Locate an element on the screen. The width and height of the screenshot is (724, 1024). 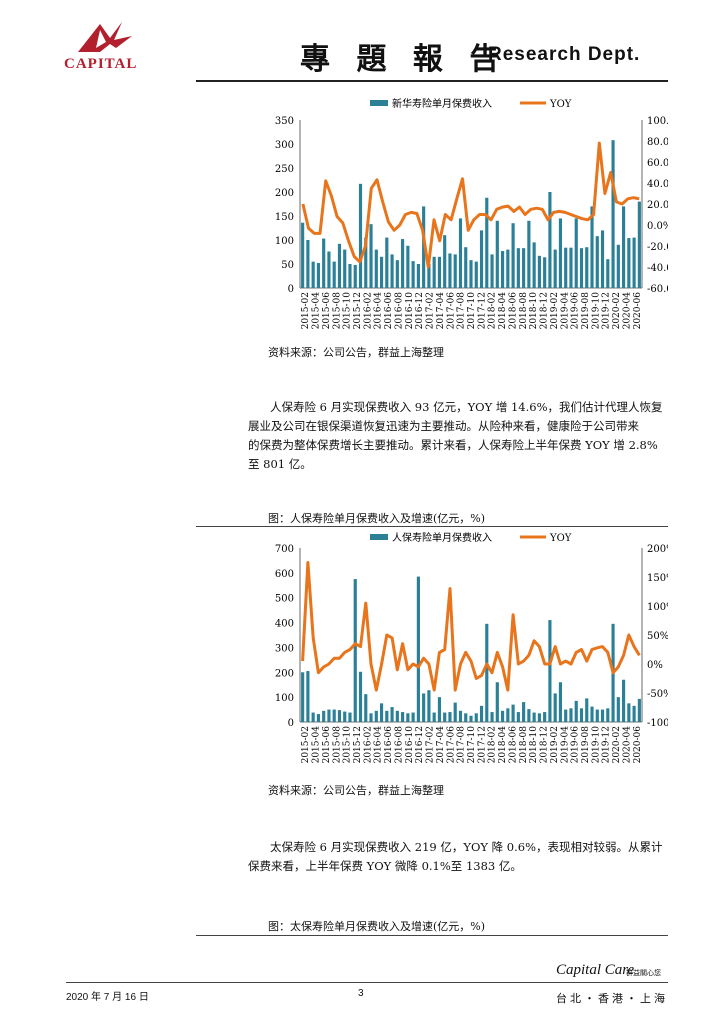
x-tick-label: 2015-08 is located at coordinates (337, 745).